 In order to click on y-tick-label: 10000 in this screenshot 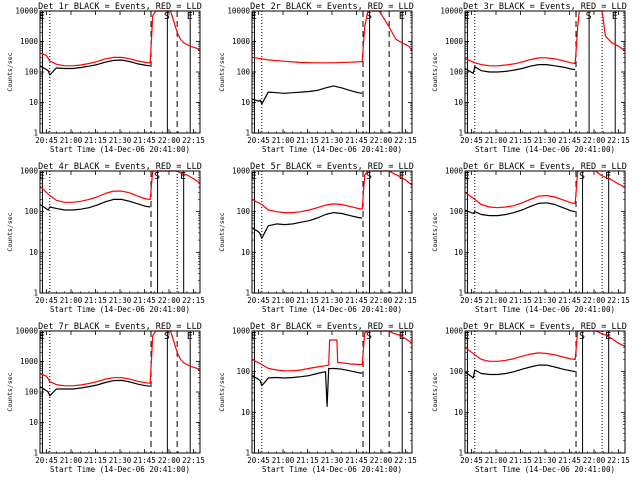, I will do `click(26, 331)`.